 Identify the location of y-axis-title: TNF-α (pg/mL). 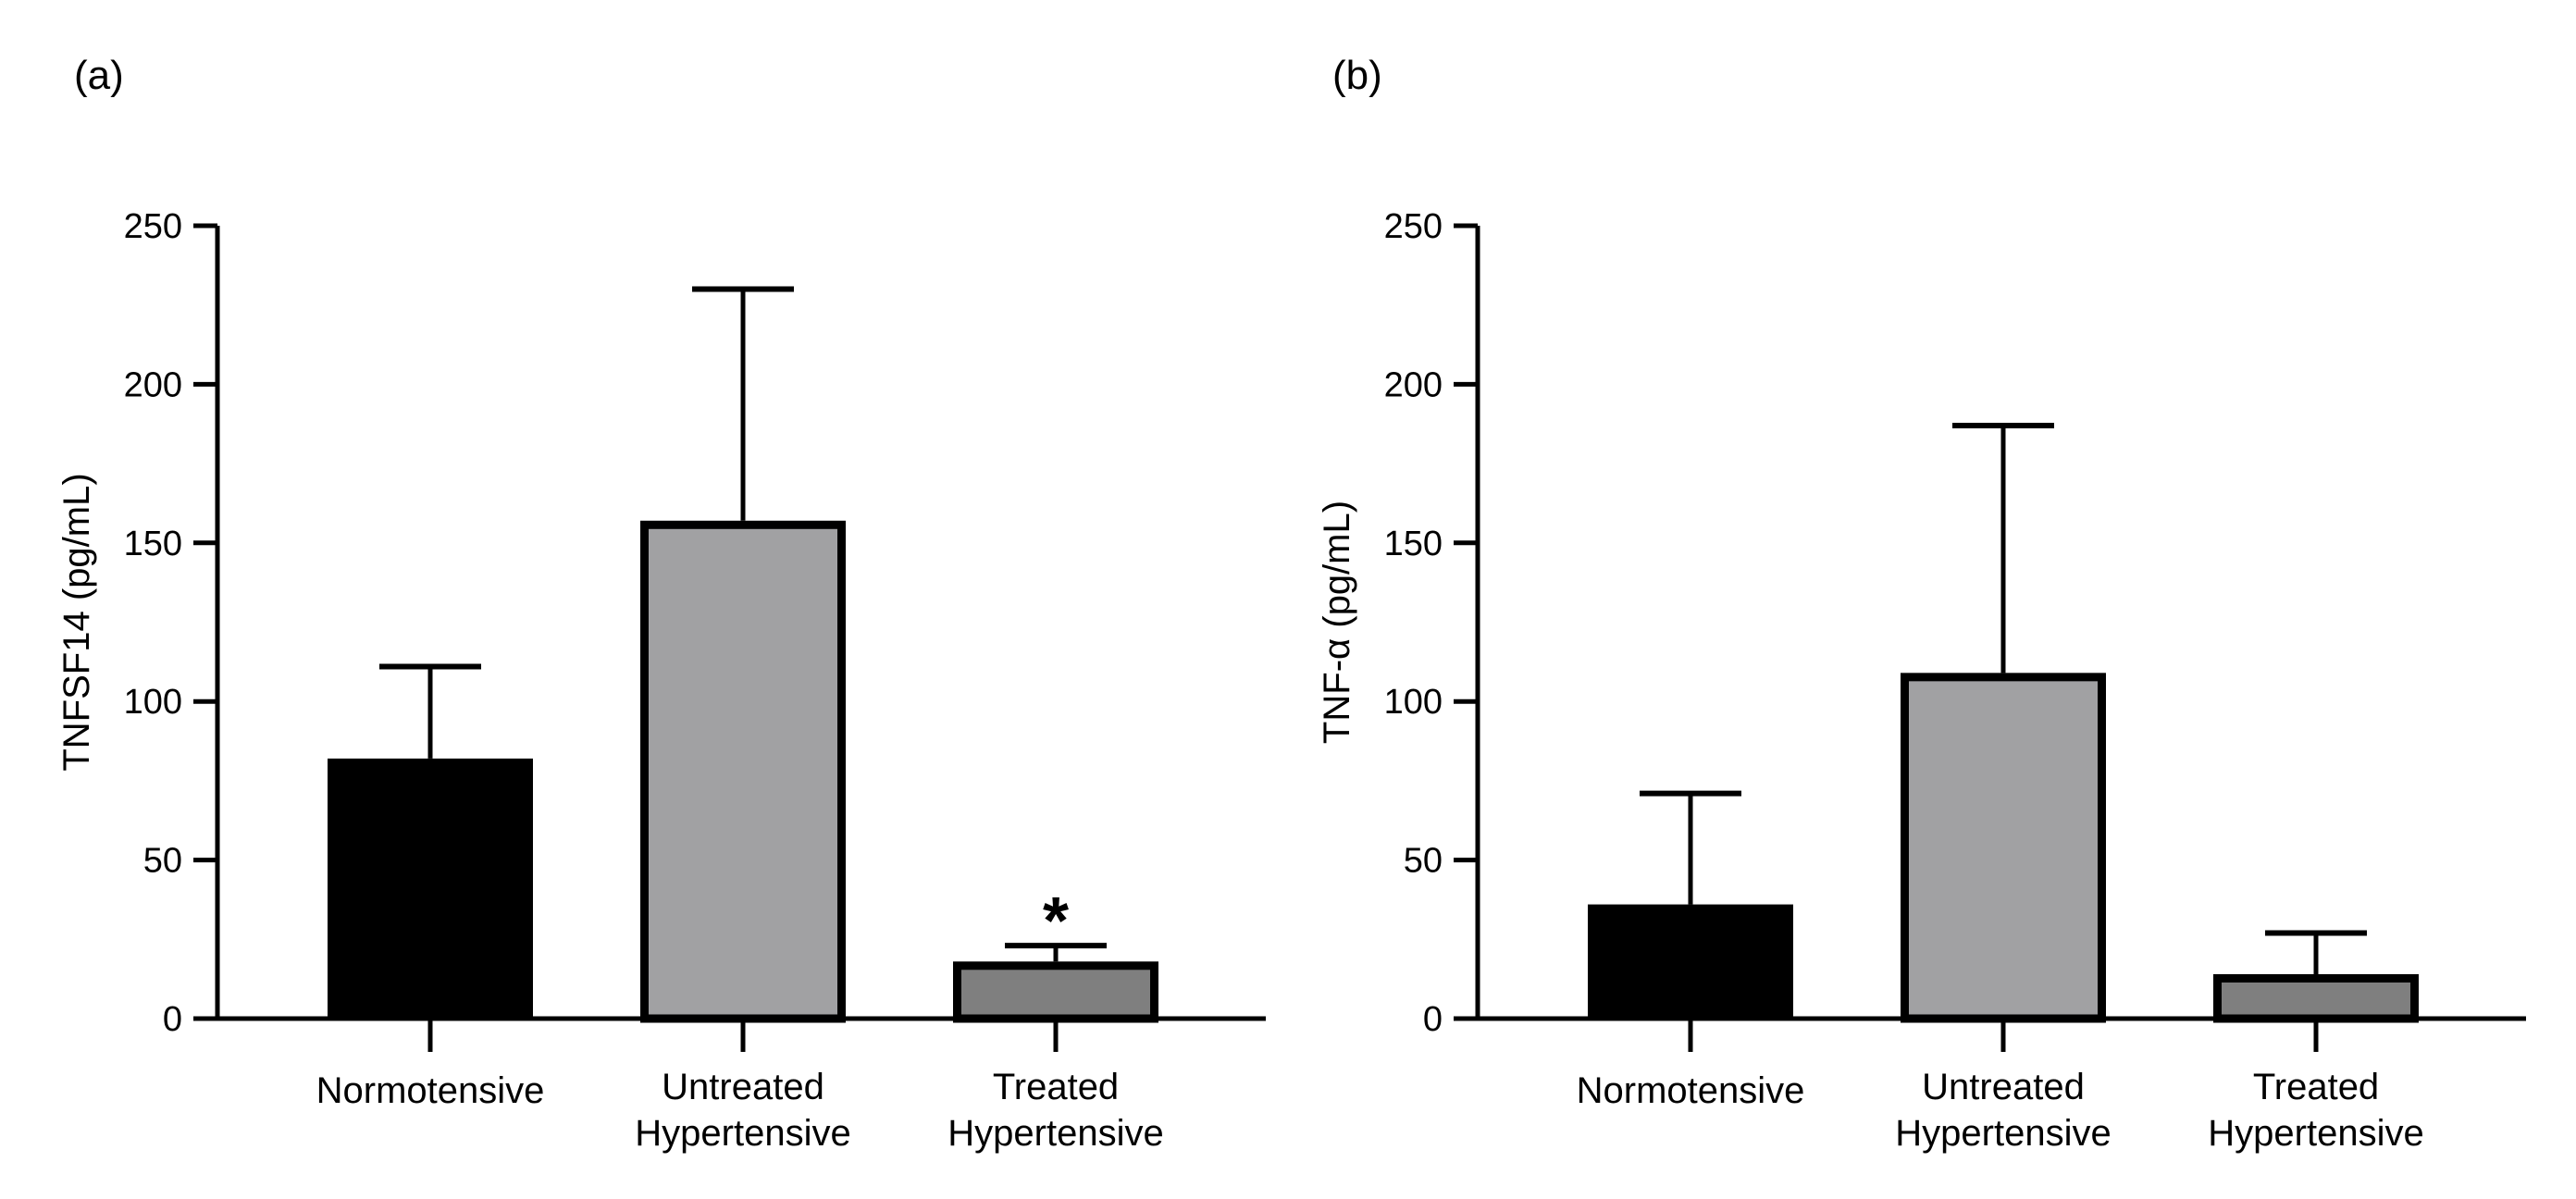
(1337, 622).